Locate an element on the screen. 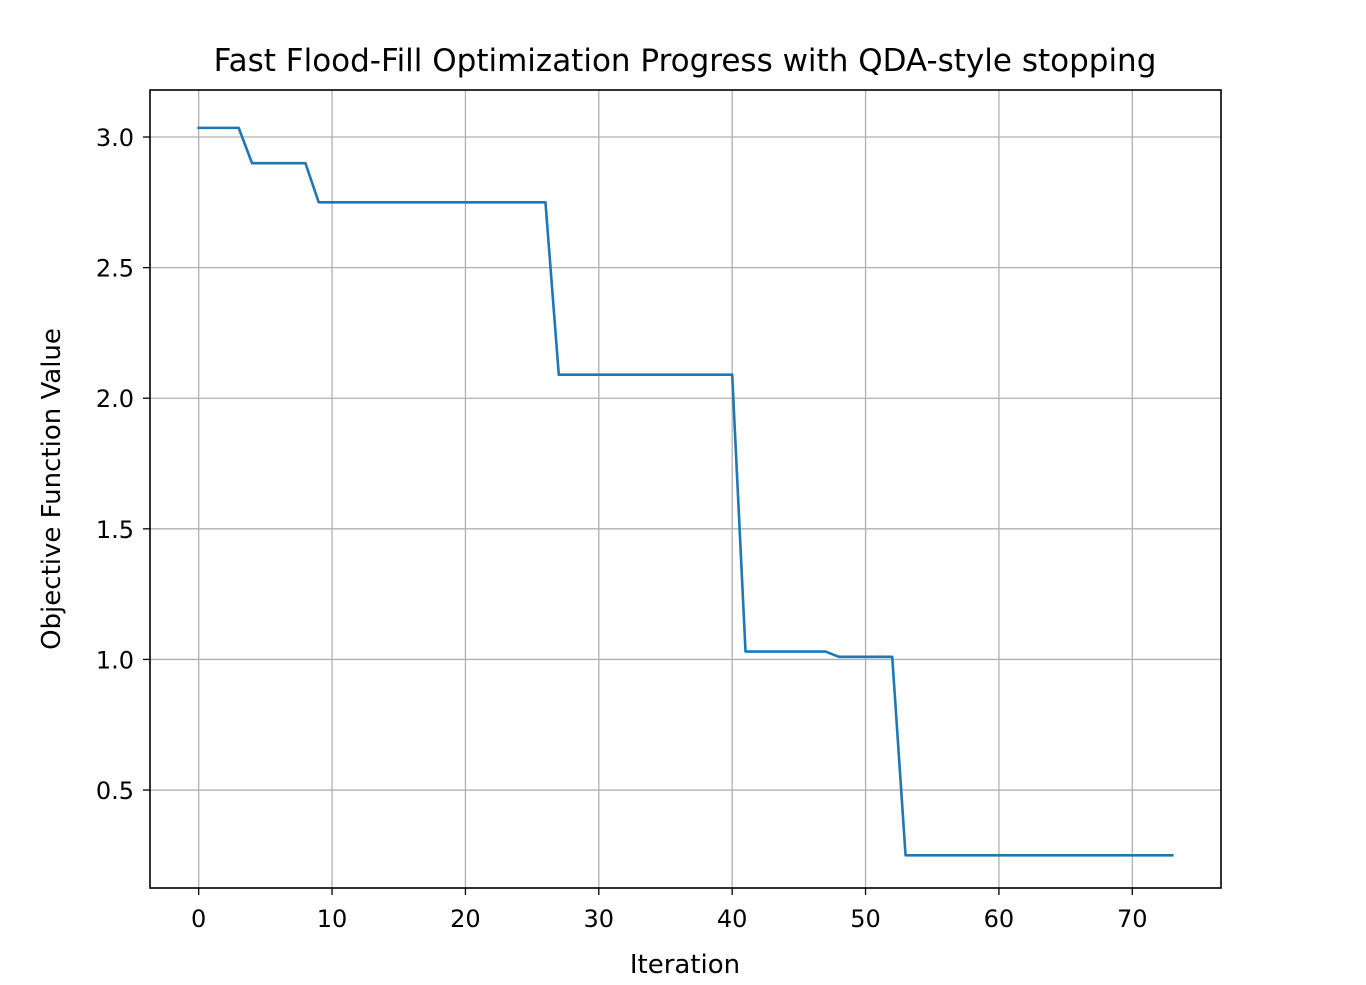 The image size is (1366, 985). y-tick-label: 2.5 is located at coordinates (115, 269).